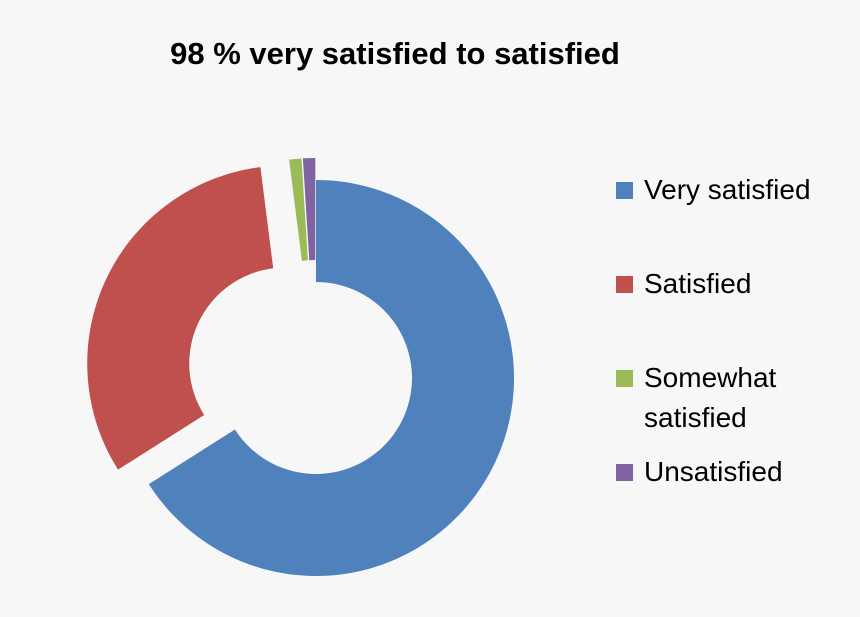  I want to click on legend-item-somewhat-satisfied: Somewhat satisfied, so click(710, 398).